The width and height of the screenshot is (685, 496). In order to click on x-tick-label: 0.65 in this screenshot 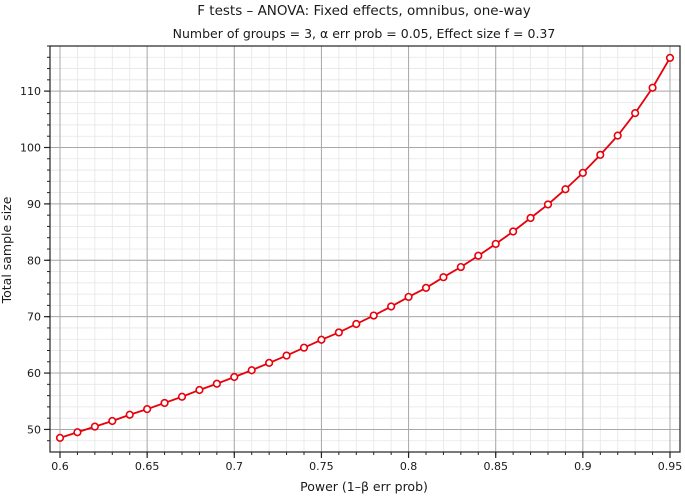, I will do `click(147, 466)`.